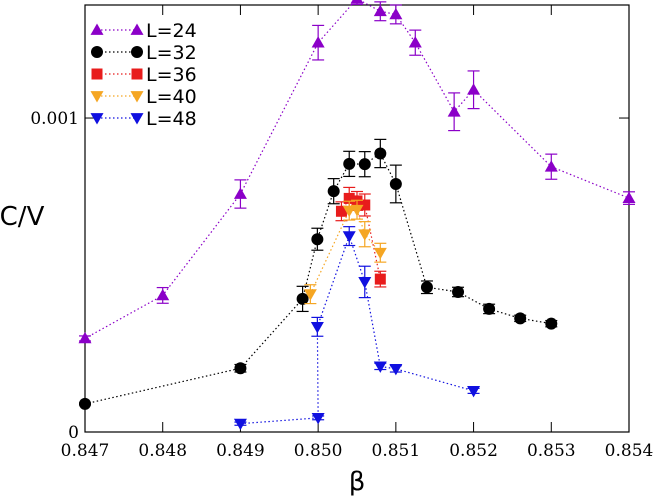 This screenshot has height=500, width=654. What do you see at coordinates (357, 482) in the screenshot?
I see `x-axis-label: β` at bounding box center [357, 482].